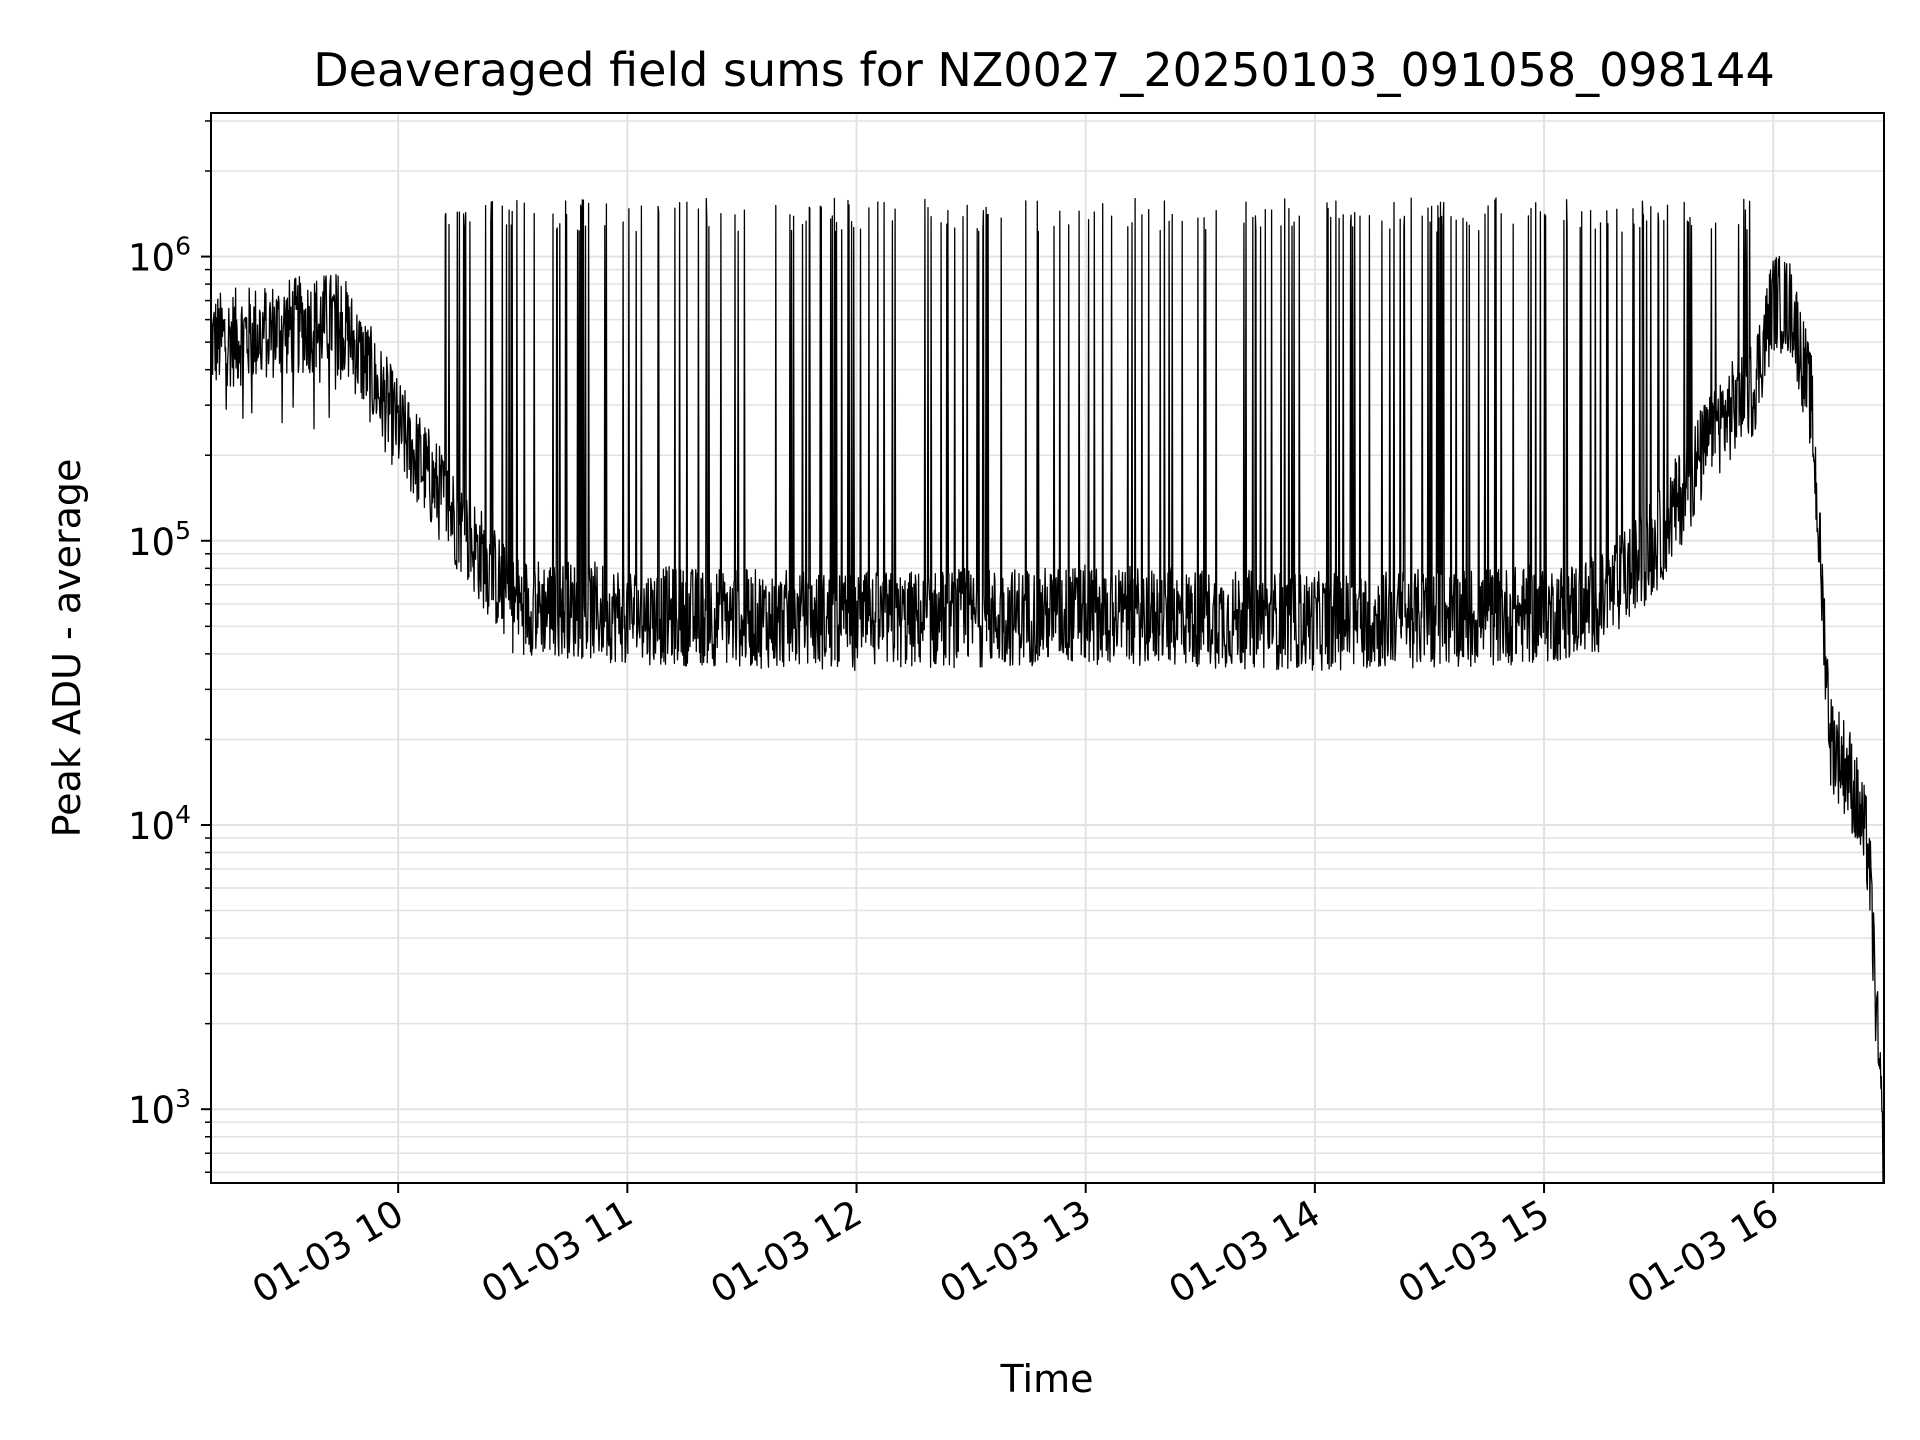 The height and width of the screenshot is (1440, 1920). I want to click on y-tick-label: 10⁵, so click(159, 540).